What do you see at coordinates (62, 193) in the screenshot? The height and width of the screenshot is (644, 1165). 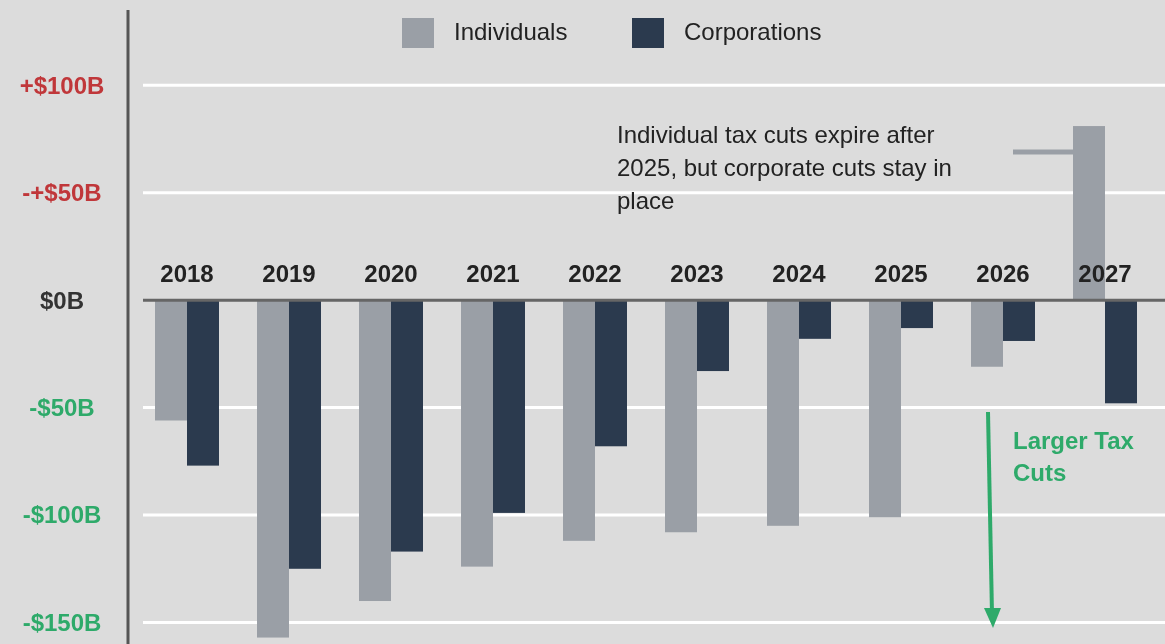 I see `y-tick-label: -+$50B` at bounding box center [62, 193].